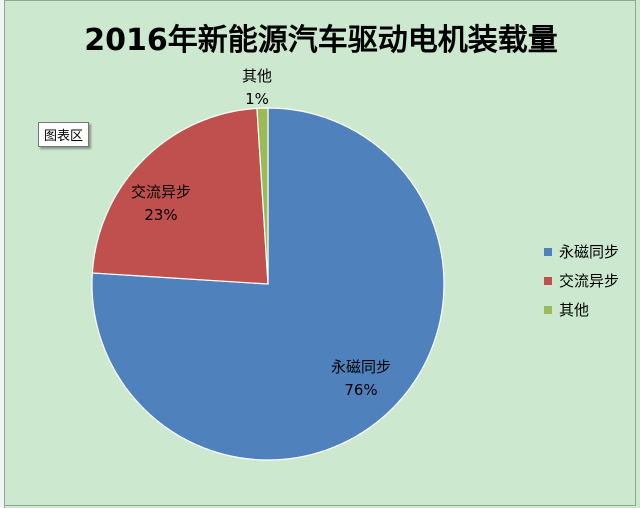 The width and height of the screenshot is (640, 508). What do you see at coordinates (160, 215) in the screenshot?
I see `data-label-value-ac-async: 23%` at bounding box center [160, 215].